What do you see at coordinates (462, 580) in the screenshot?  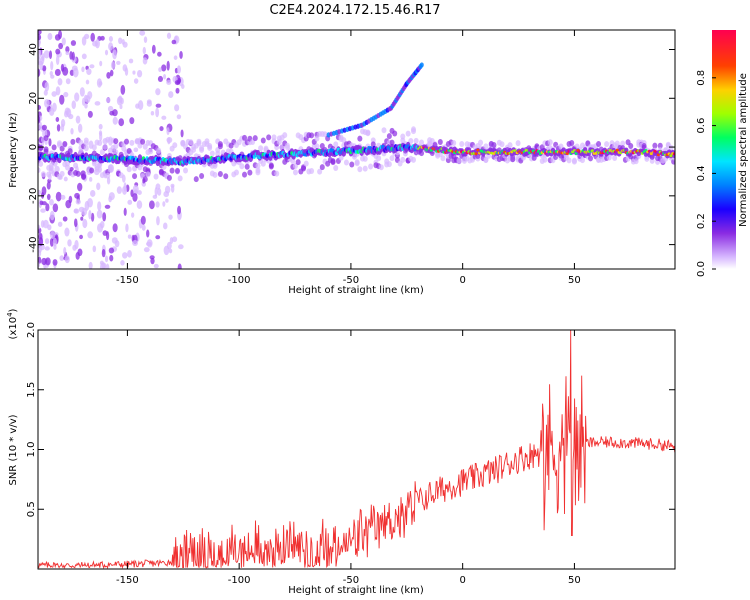 I see `snr-x-tick-label: 0` at bounding box center [462, 580].